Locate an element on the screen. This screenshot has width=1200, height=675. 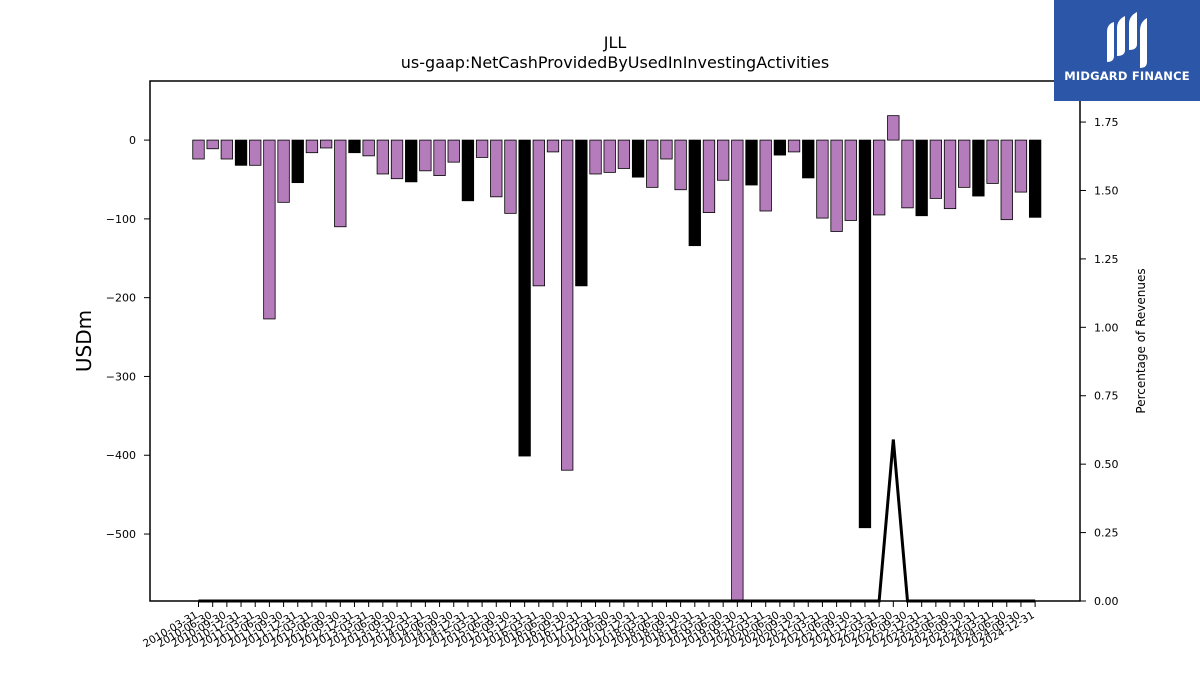
y-axis-label: USDm is located at coordinates (84, 341).